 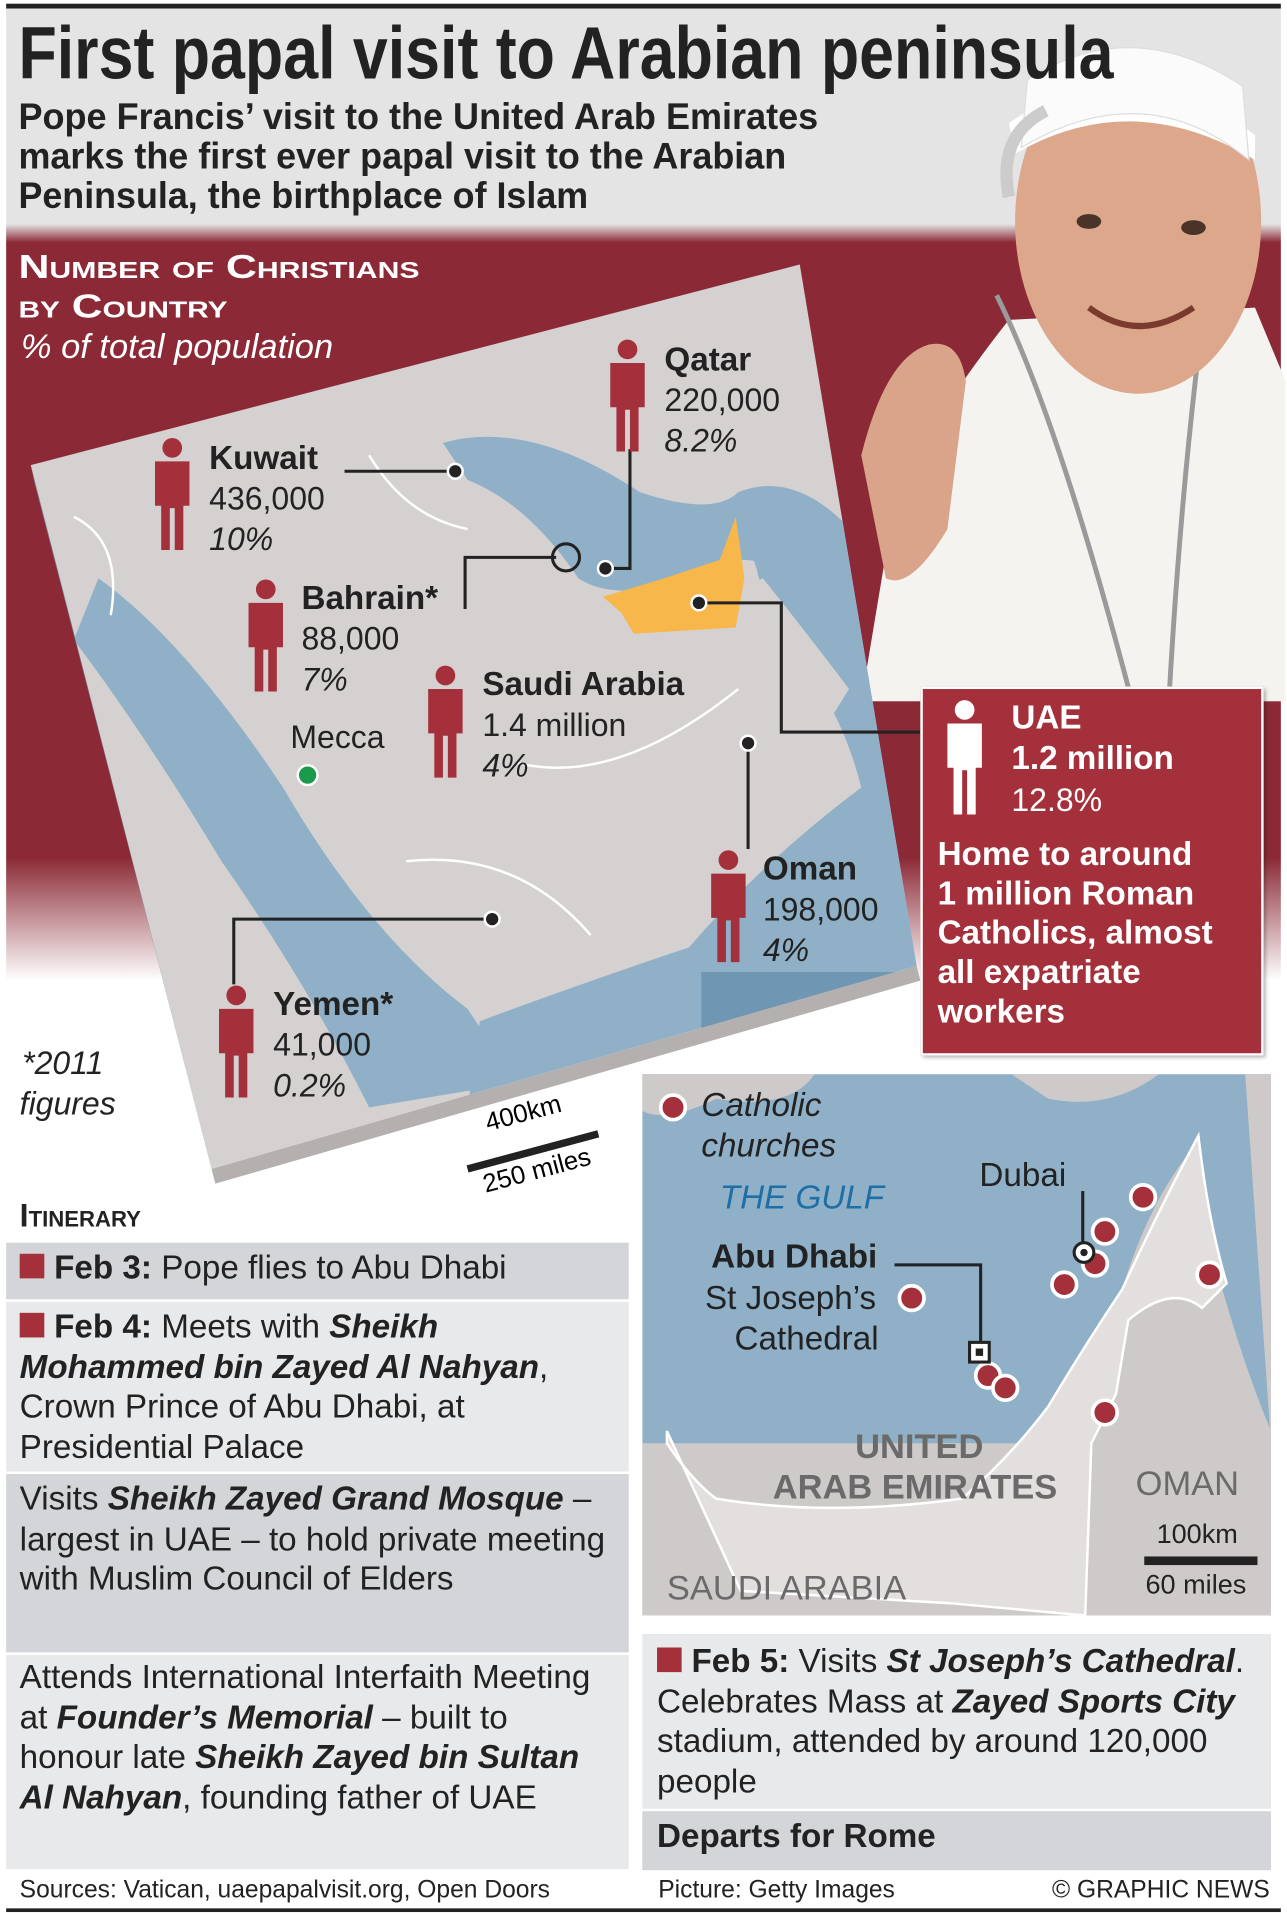 What do you see at coordinates (329, 1267) in the screenshot?
I see `itinerary-text: Pope flies to Abu Dhabi` at bounding box center [329, 1267].